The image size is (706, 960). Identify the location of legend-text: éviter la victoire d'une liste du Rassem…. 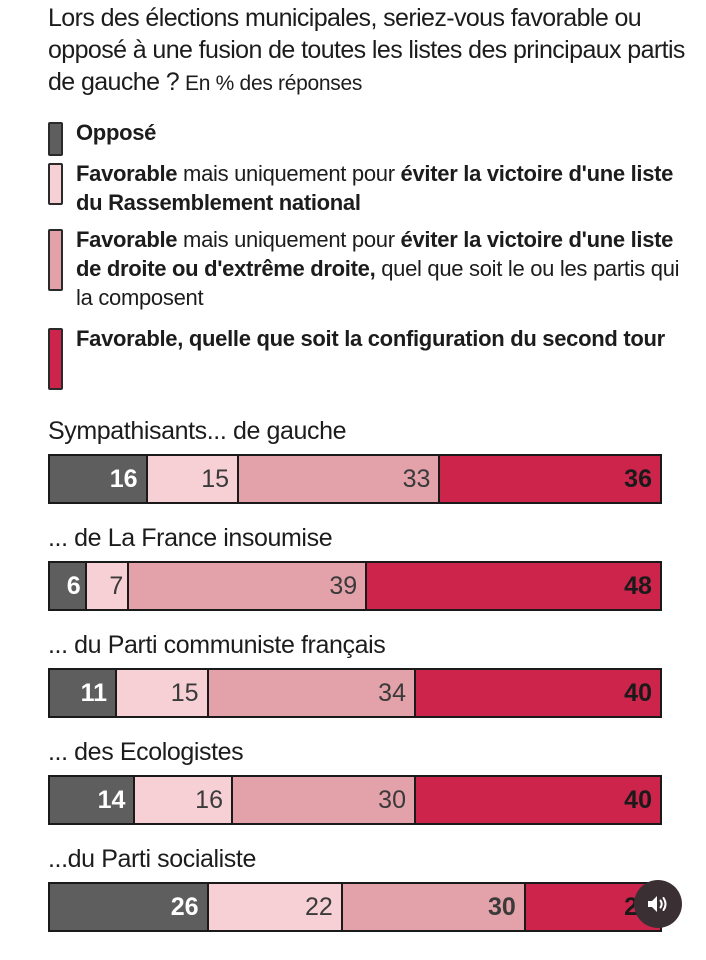
(375, 188).